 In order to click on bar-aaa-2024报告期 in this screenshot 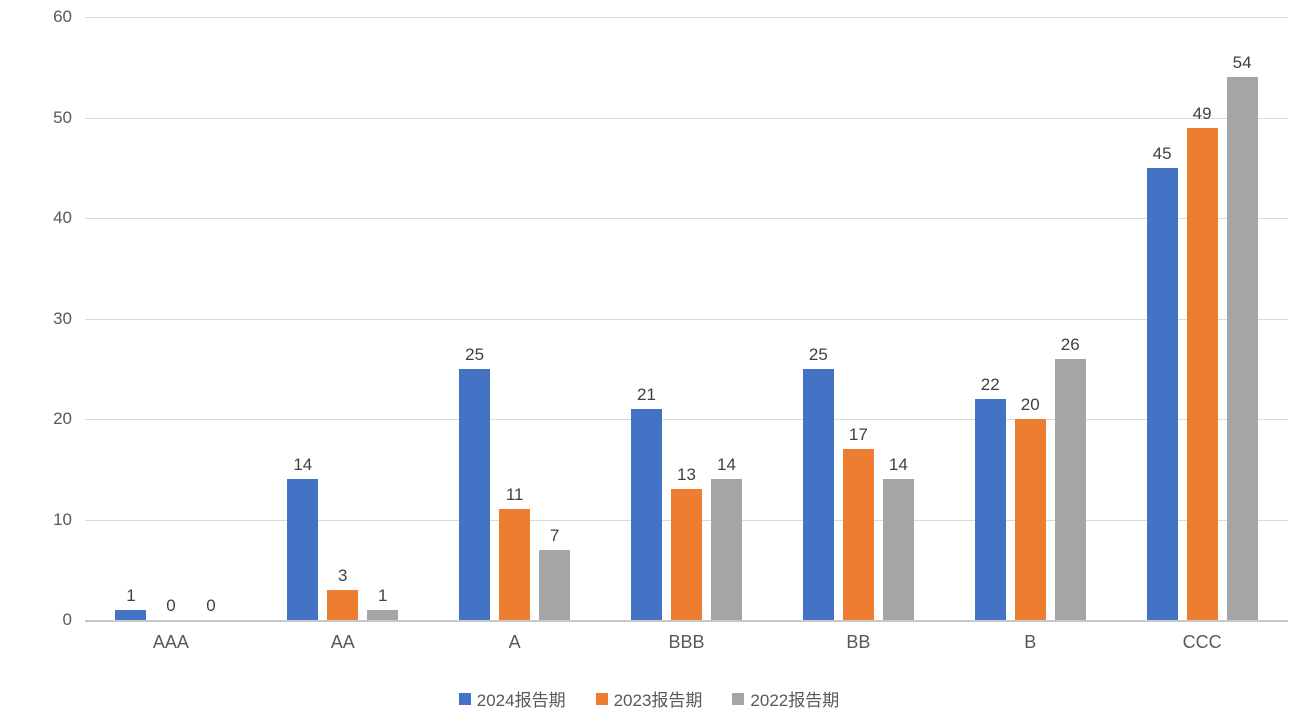, I will do `click(131, 615)`.